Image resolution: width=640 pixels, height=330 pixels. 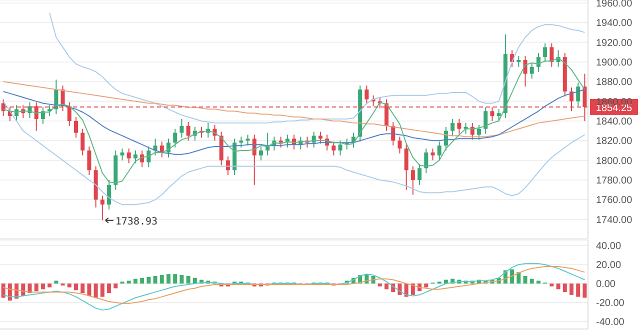 I want to click on y-tick-label: 20.00, so click(x=609, y=266).